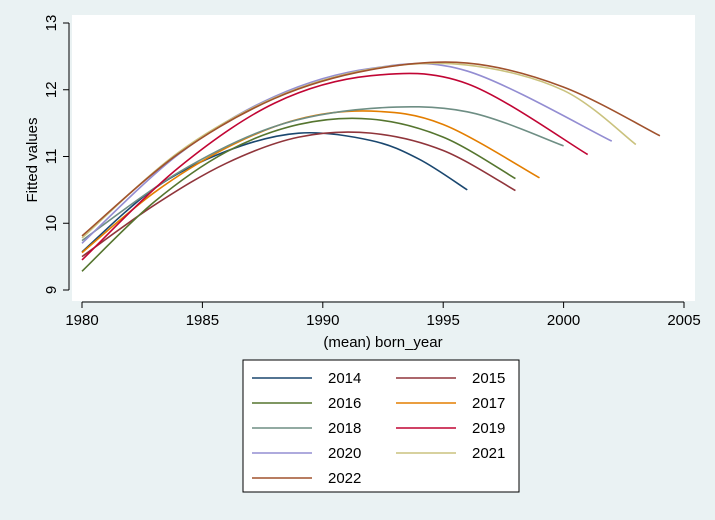 Image resolution: width=715 pixels, height=520 pixels. What do you see at coordinates (51, 290) in the screenshot?
I see `y-tick-label: 9` at bounding box center [51, 290].